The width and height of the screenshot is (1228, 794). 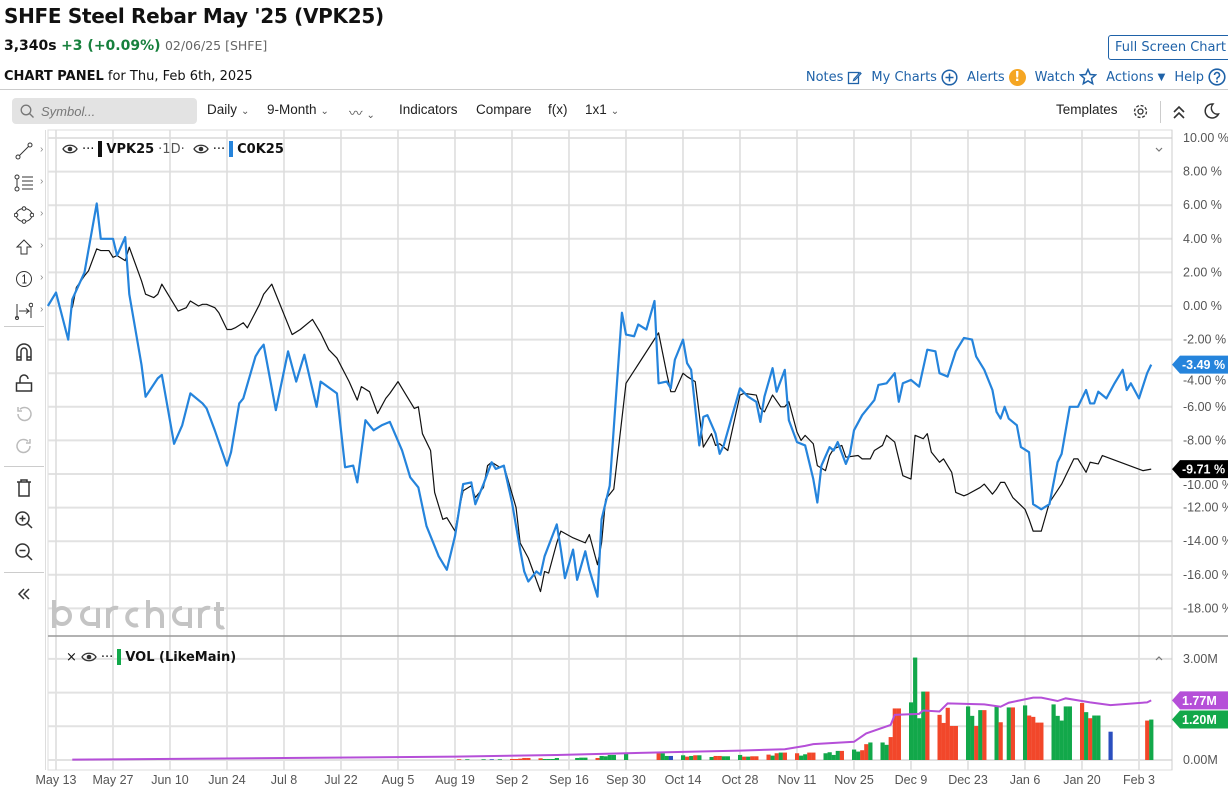 I want to click on notes-label: Notes, so click(x=824, y=77).